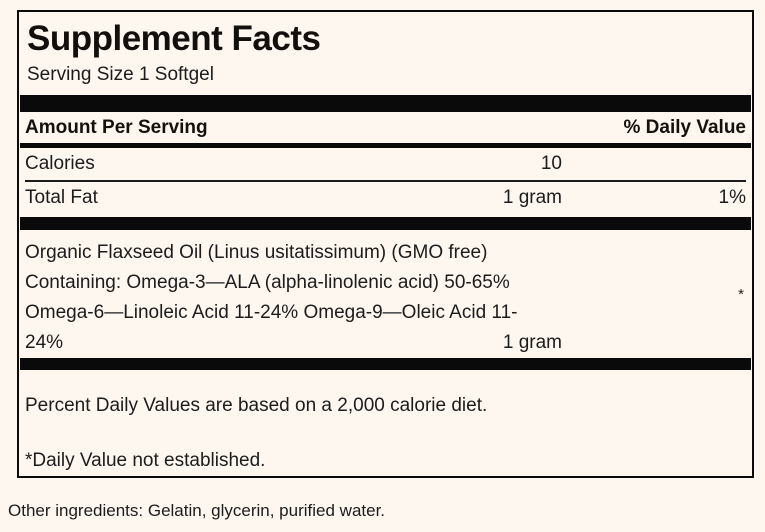 The image size is (765, 532). Describe the element at coordinates (741, 294) in the screenshot. I see `daily-value-asterisk: *` at that location.